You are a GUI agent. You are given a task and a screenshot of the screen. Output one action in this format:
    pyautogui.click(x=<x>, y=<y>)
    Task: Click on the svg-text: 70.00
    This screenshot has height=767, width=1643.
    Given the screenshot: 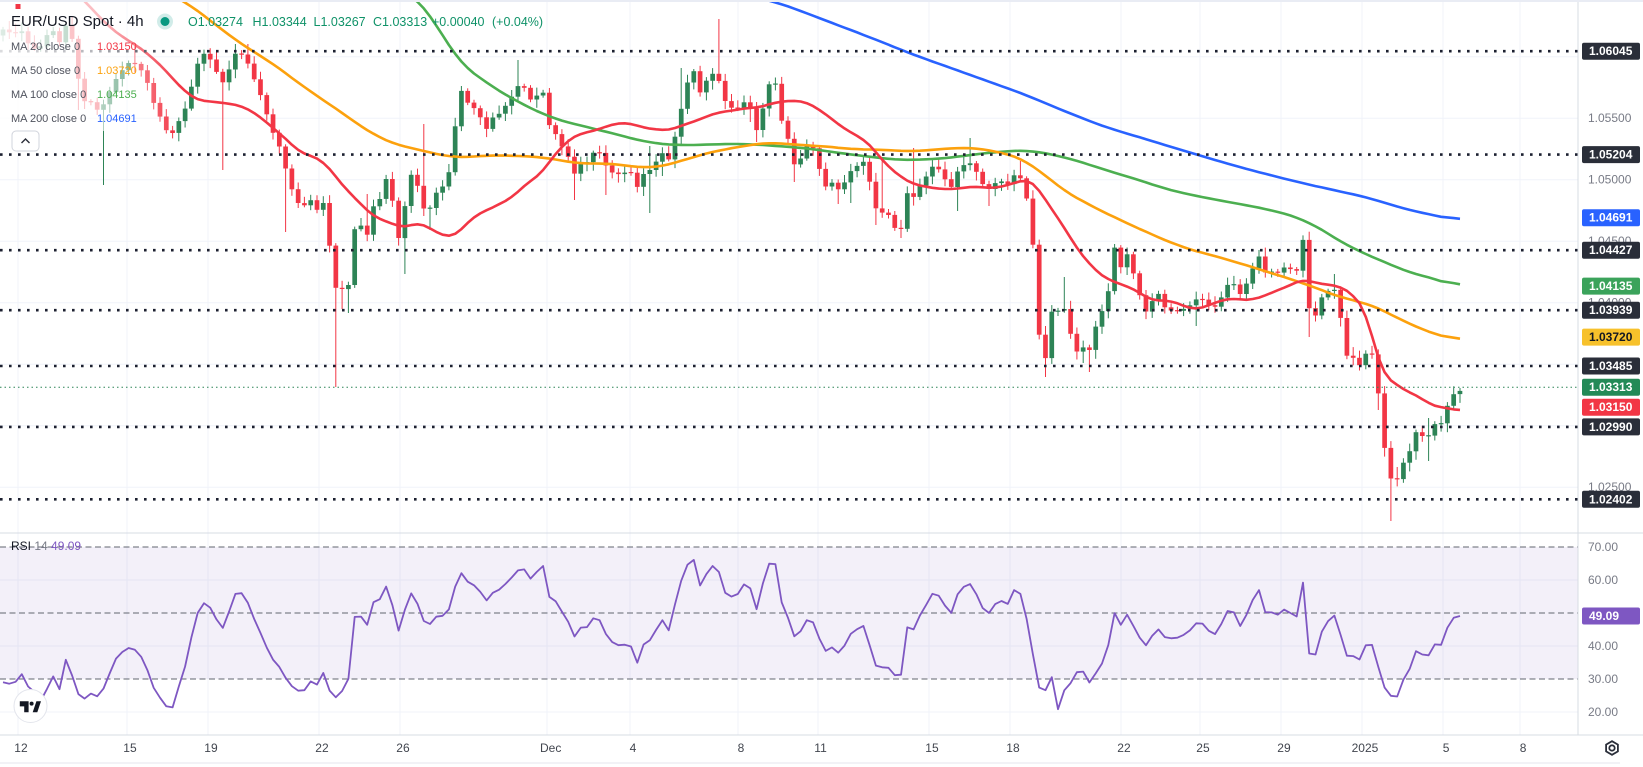 What is the action you would take?
    pyautogui.click(x=1603, y=547)
    